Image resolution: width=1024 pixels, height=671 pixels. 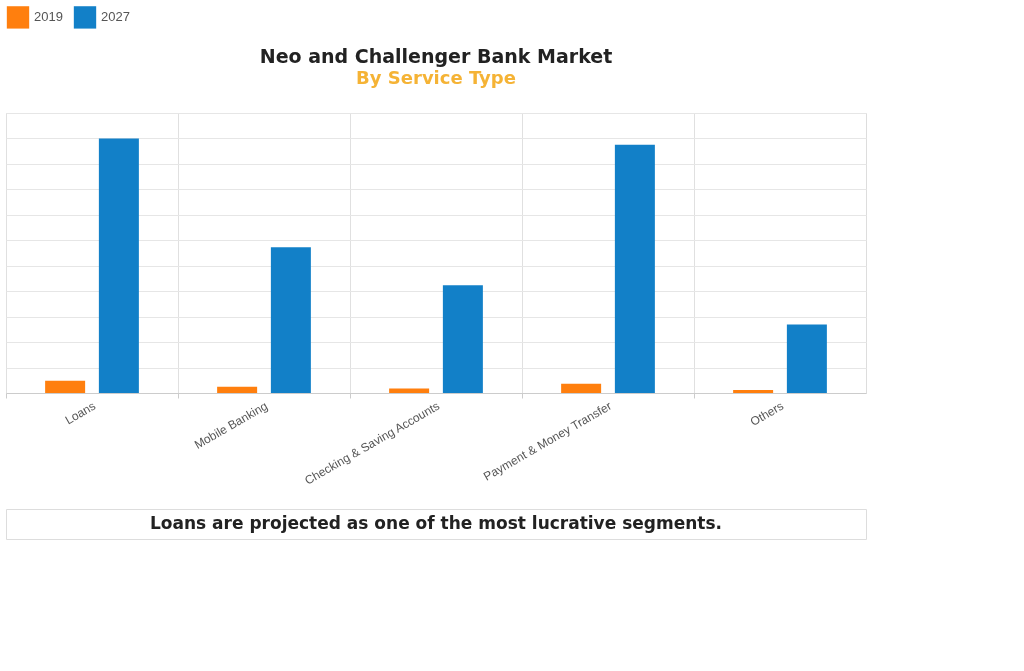 I want to click on chart-title: Neo and Challenger Bank Market, so click(x=436, y=56).